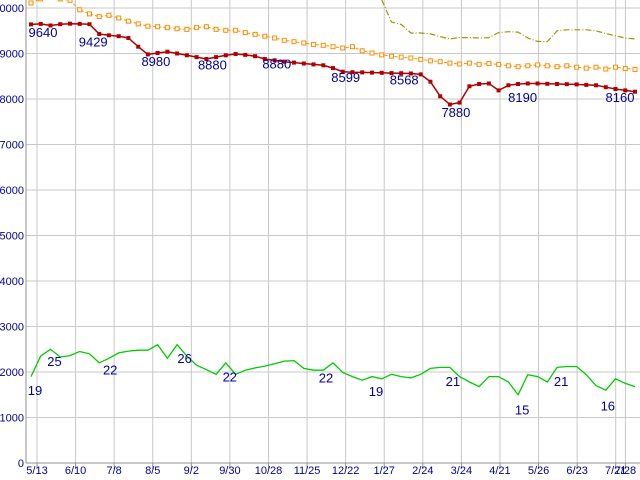 This screenshot has height=480, width=640. What do you see at coordinates (307, 471) in the screenshot?
I see `x-tick-label: 11/25` at bounding box center [307, 471].